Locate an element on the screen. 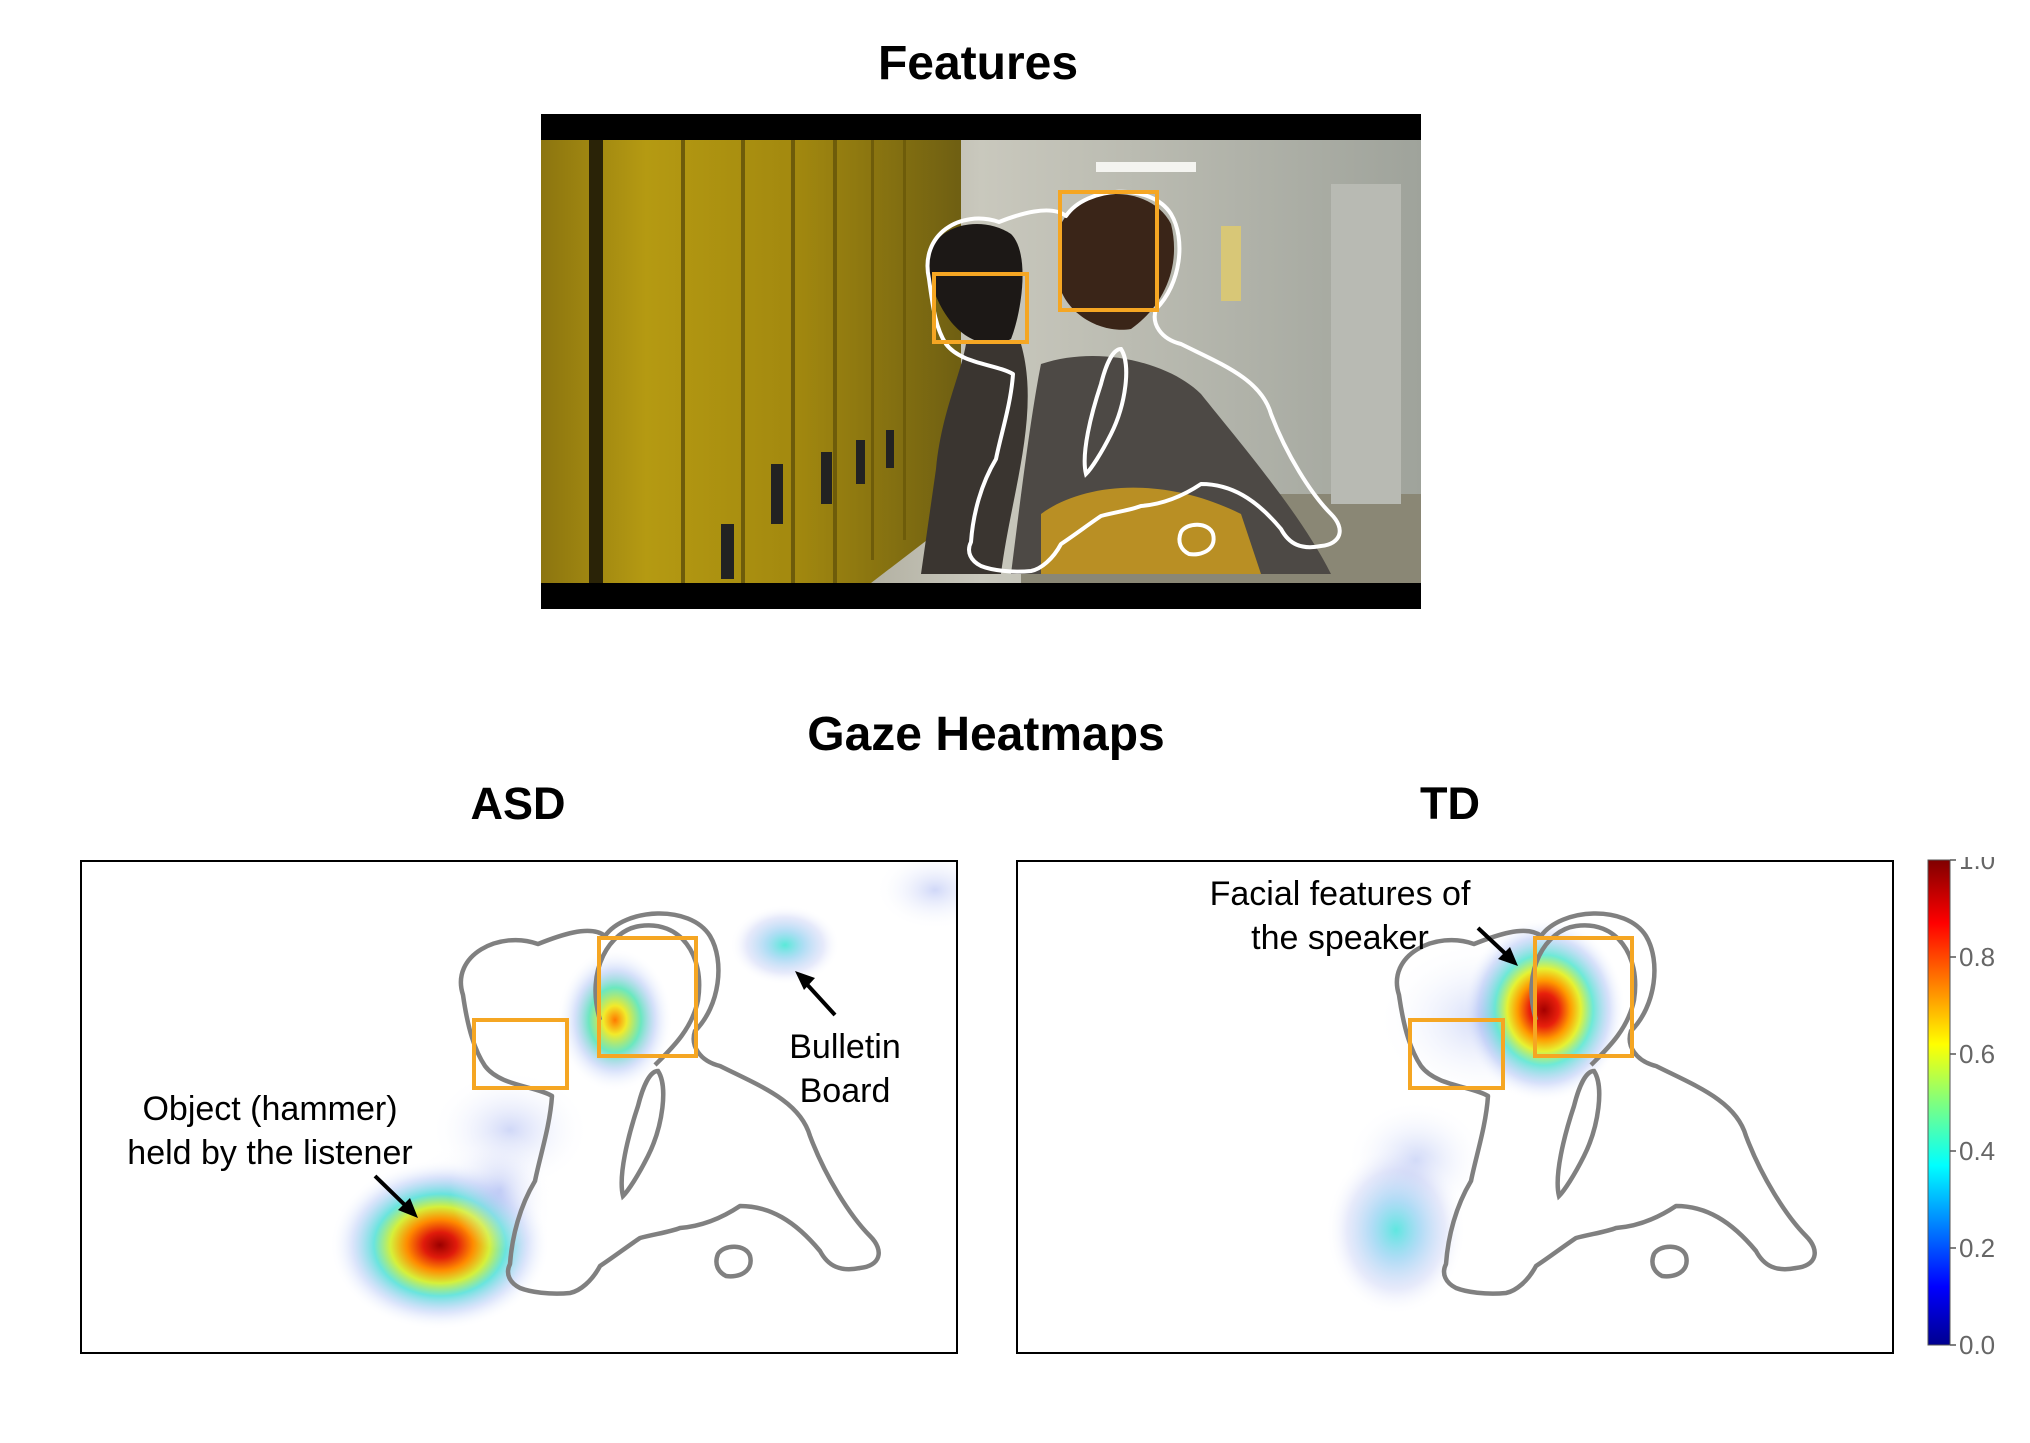  listener-head is located at coordinates (974, 284).